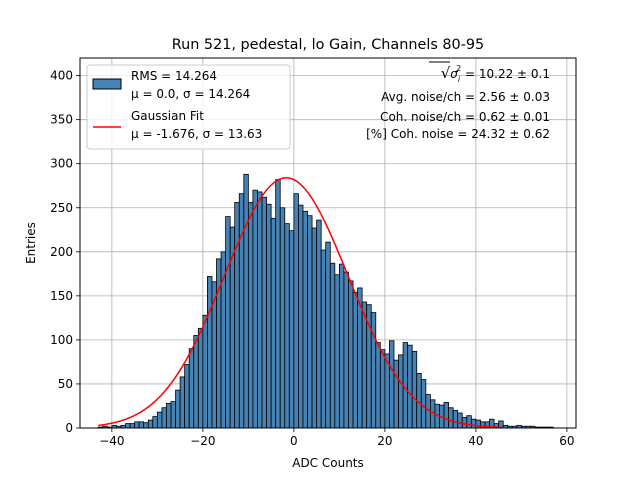 This screenshot has width=640, height=484. Describe the element at coordinates (465, 97) in the screenshot. I see `annotation-avg-noise: Avg. noise/ch = 2.56 ± 0.03` at that location.